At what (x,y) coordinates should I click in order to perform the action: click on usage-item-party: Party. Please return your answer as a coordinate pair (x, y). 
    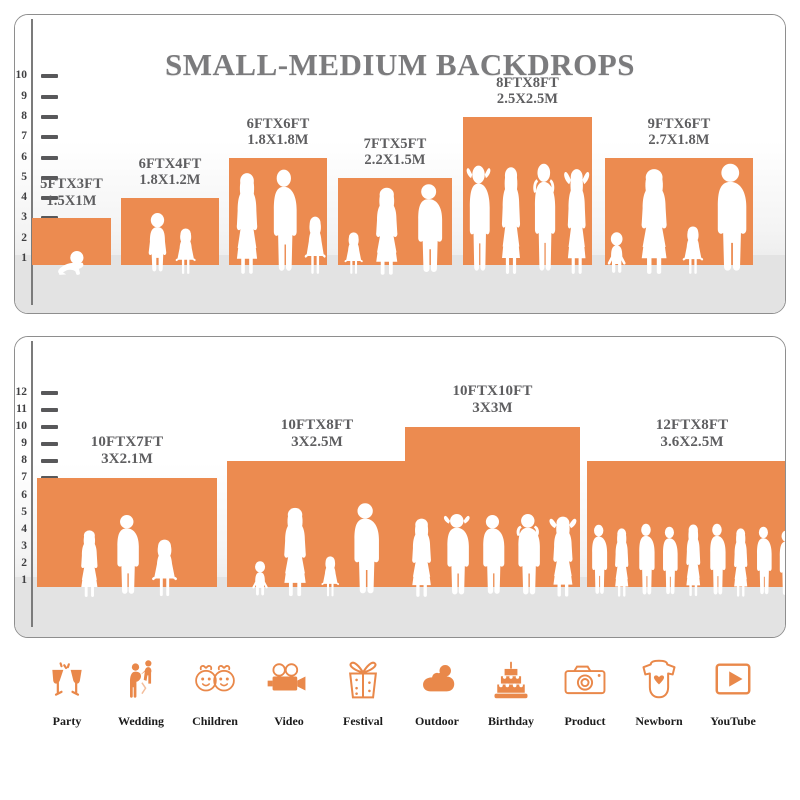
    Looking at the image, I should click on (67, 690).